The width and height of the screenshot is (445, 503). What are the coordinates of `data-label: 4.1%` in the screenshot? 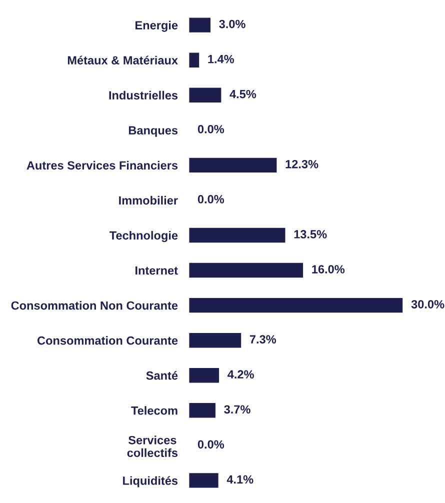 It's located at (240, 479).